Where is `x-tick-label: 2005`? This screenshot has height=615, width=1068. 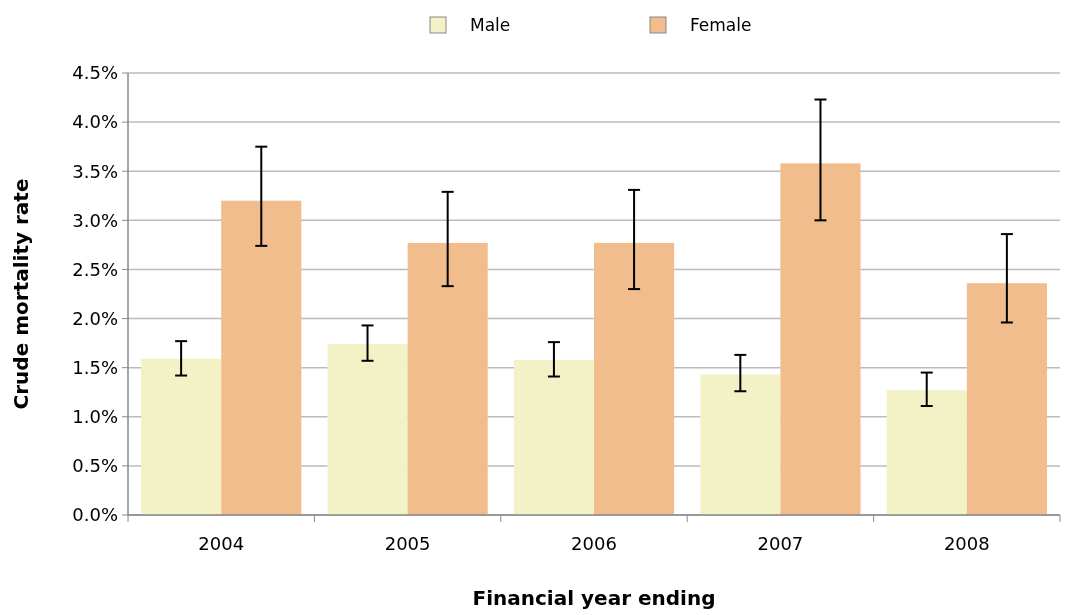 x-tick-label: 2005 is located at coordinates (407, 543).